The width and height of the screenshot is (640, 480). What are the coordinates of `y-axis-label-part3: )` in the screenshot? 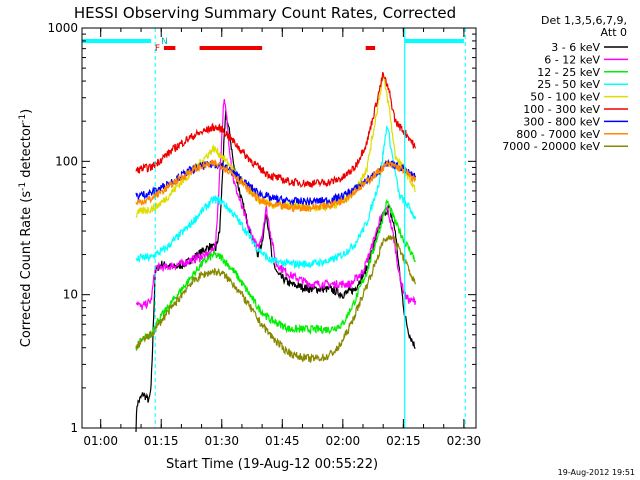 It's located at (26, 111).